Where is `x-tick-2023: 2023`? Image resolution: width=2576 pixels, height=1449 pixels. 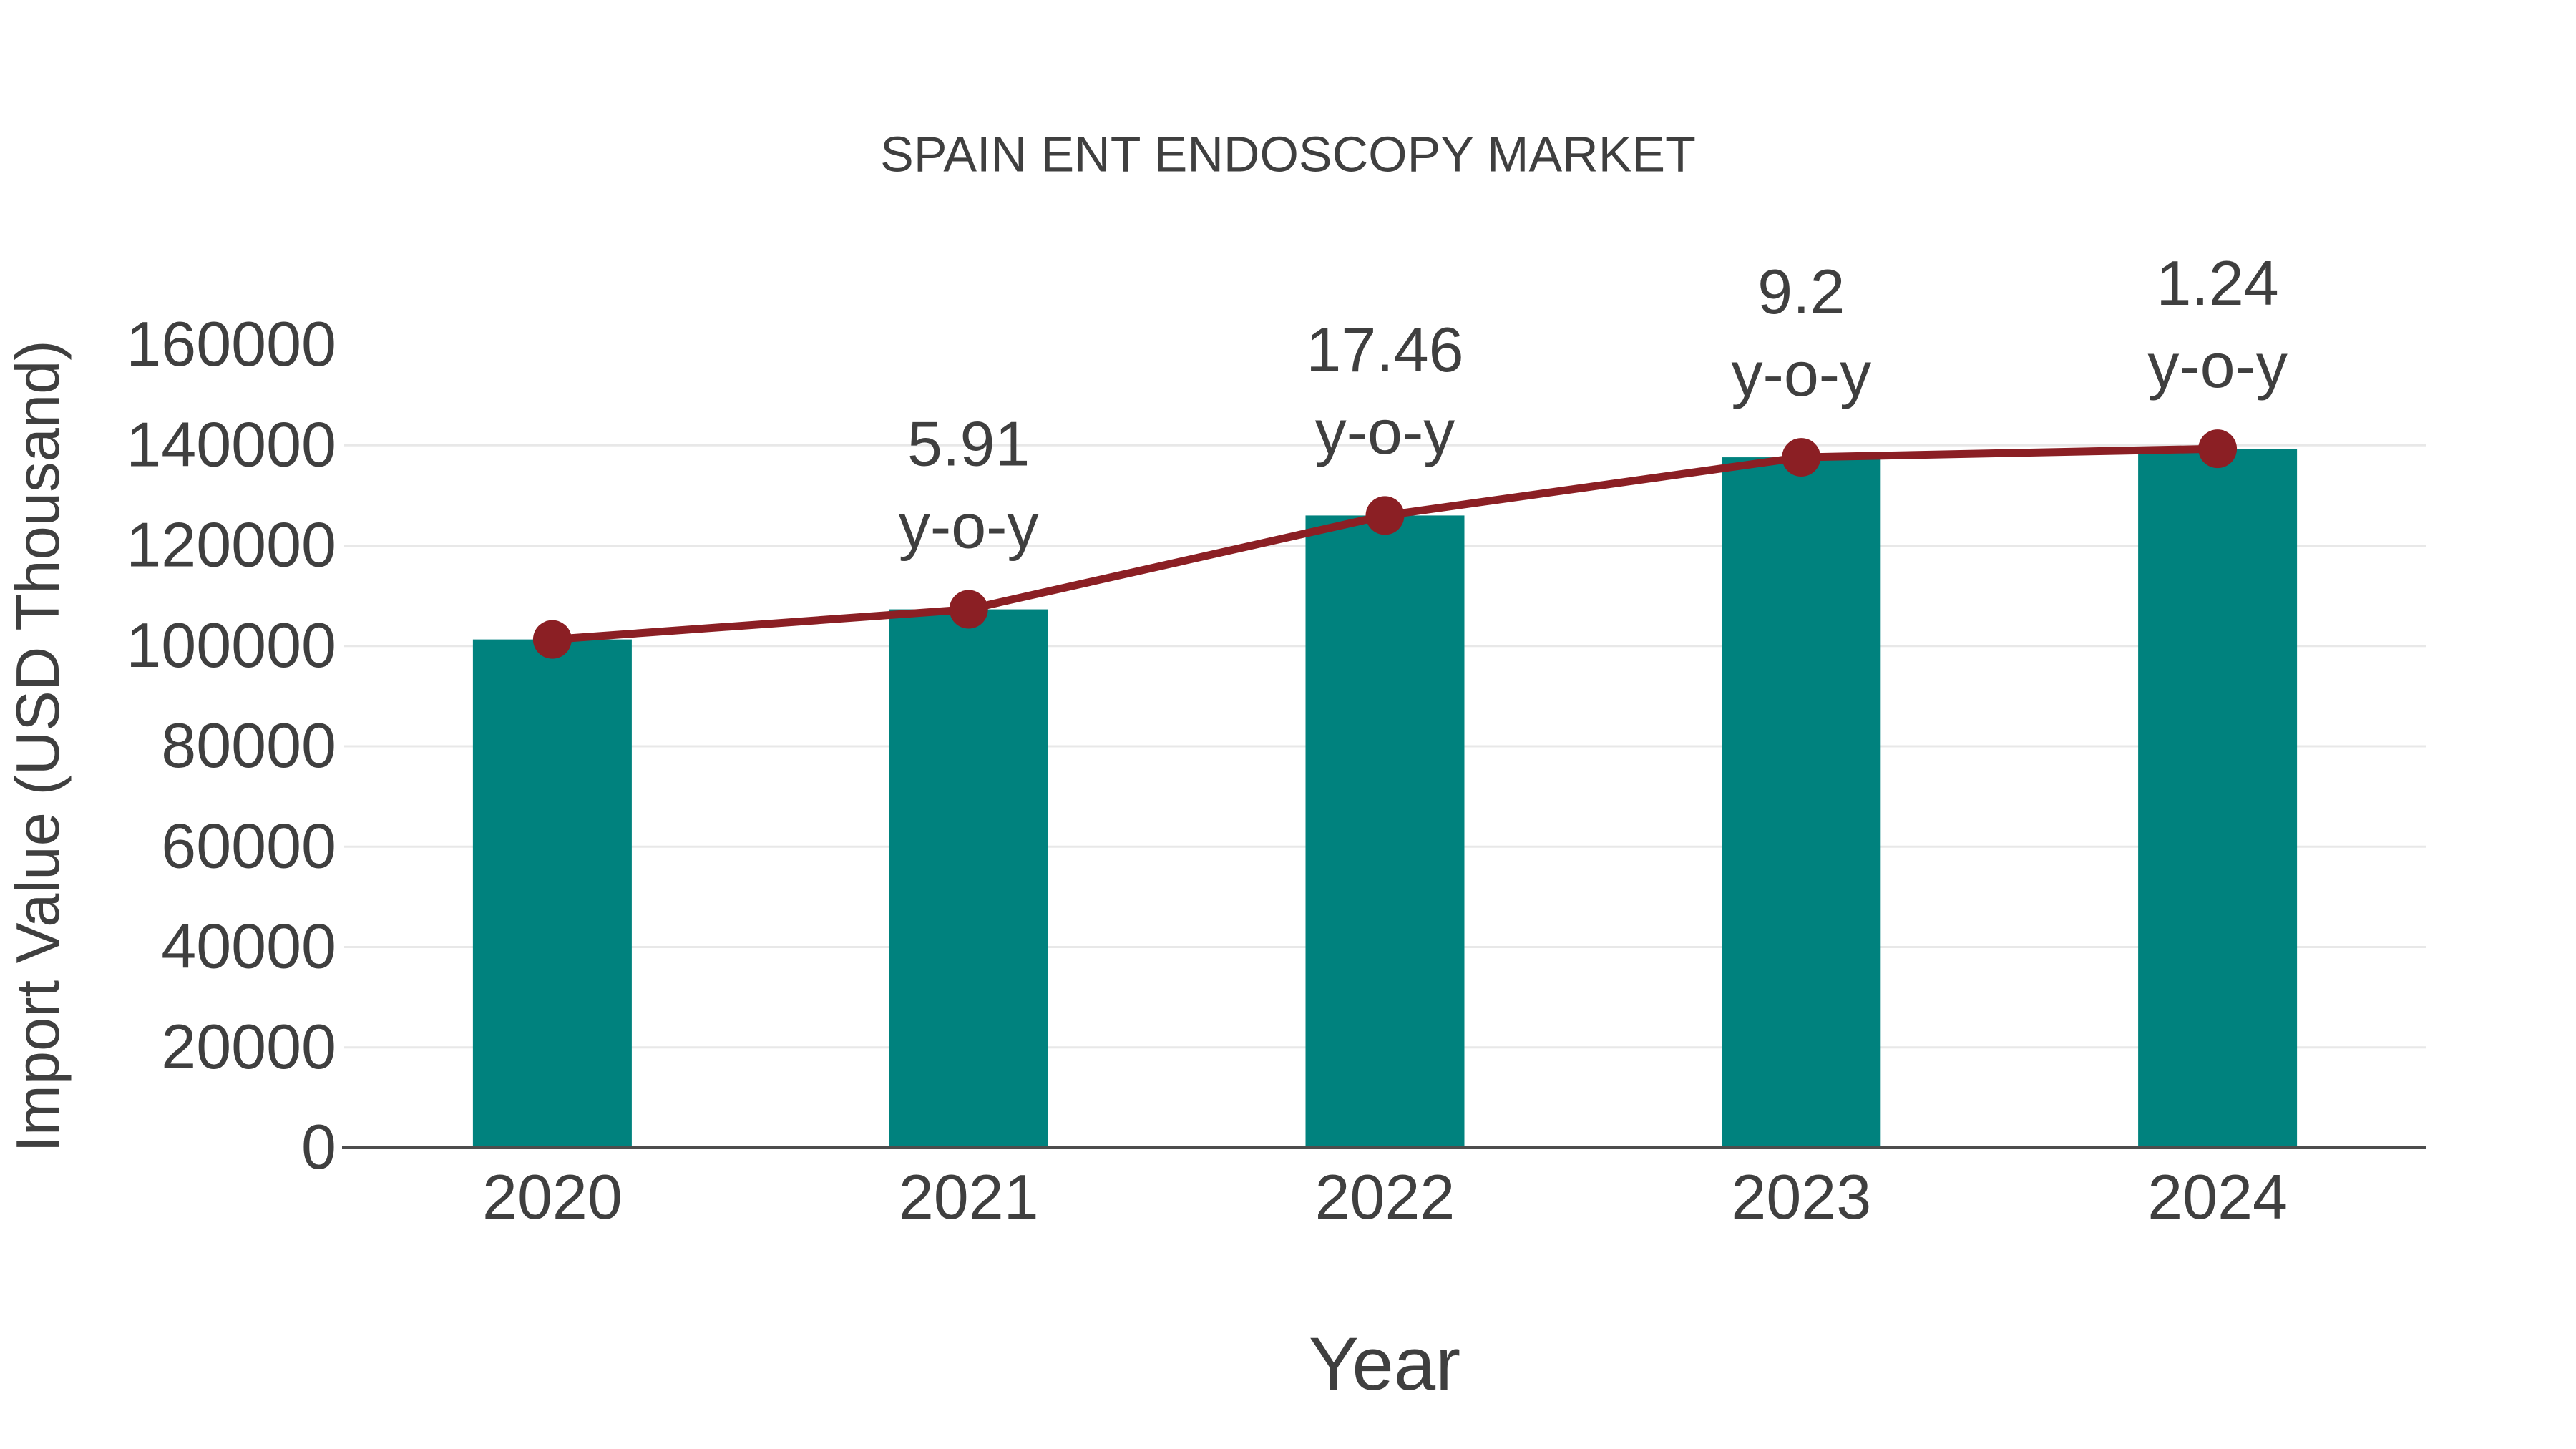
x-tick-2023: 2023 is located at coordinates (1801, 1196).